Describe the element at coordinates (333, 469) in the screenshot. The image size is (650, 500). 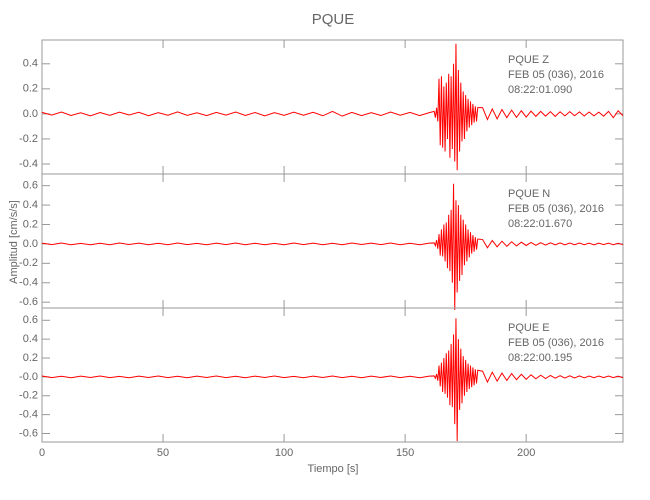
I see `x-axis-label: Tiempo [s]` at that location.